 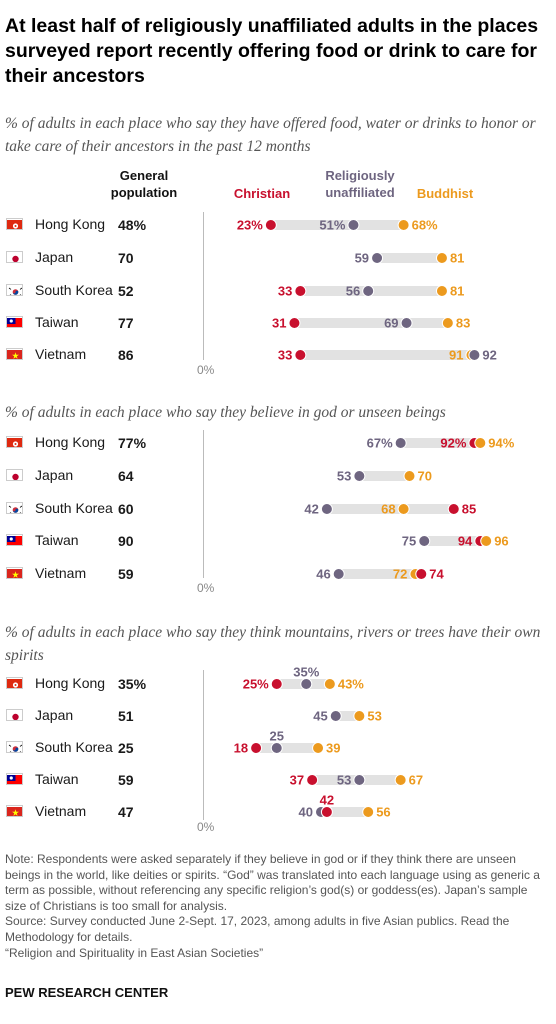 I want to click on unaffiliated-value-label: 56, so click(x=353, y=291).